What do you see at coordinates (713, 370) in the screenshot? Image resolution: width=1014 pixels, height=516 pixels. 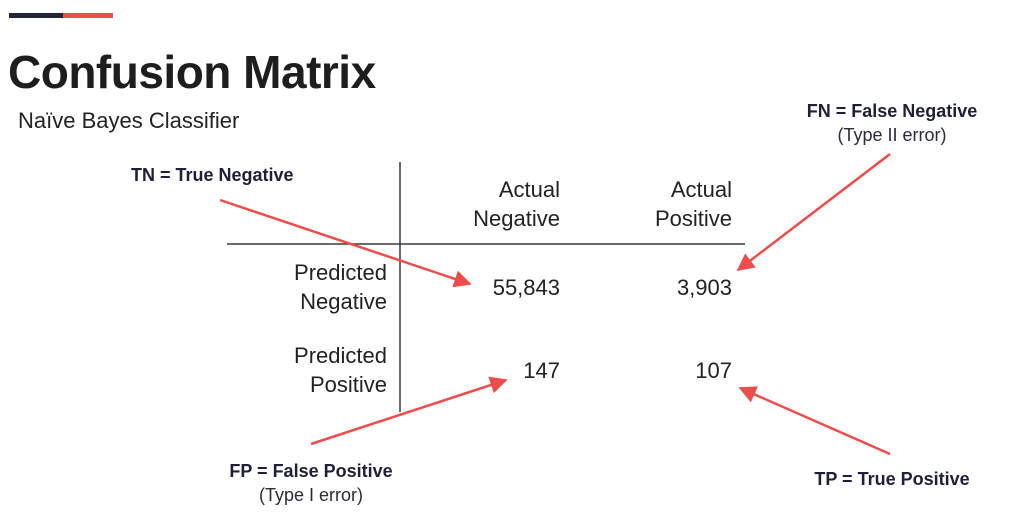 I see `cell-true-positive: 107` at bounding box center [713, 370].